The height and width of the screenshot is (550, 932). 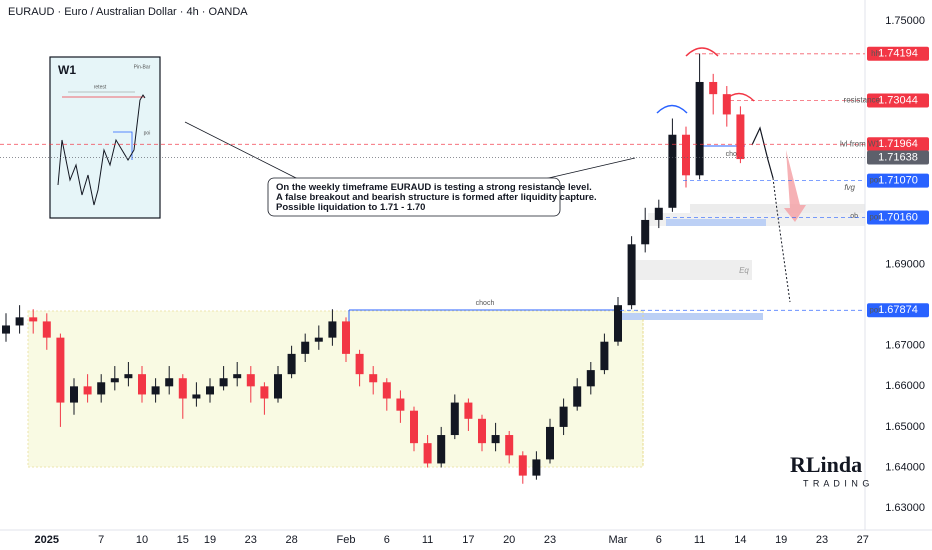 What do you see at coordinates (100, 87) in the screenshot?
I see `inset-label: retest` at bounding box center [100, 87].